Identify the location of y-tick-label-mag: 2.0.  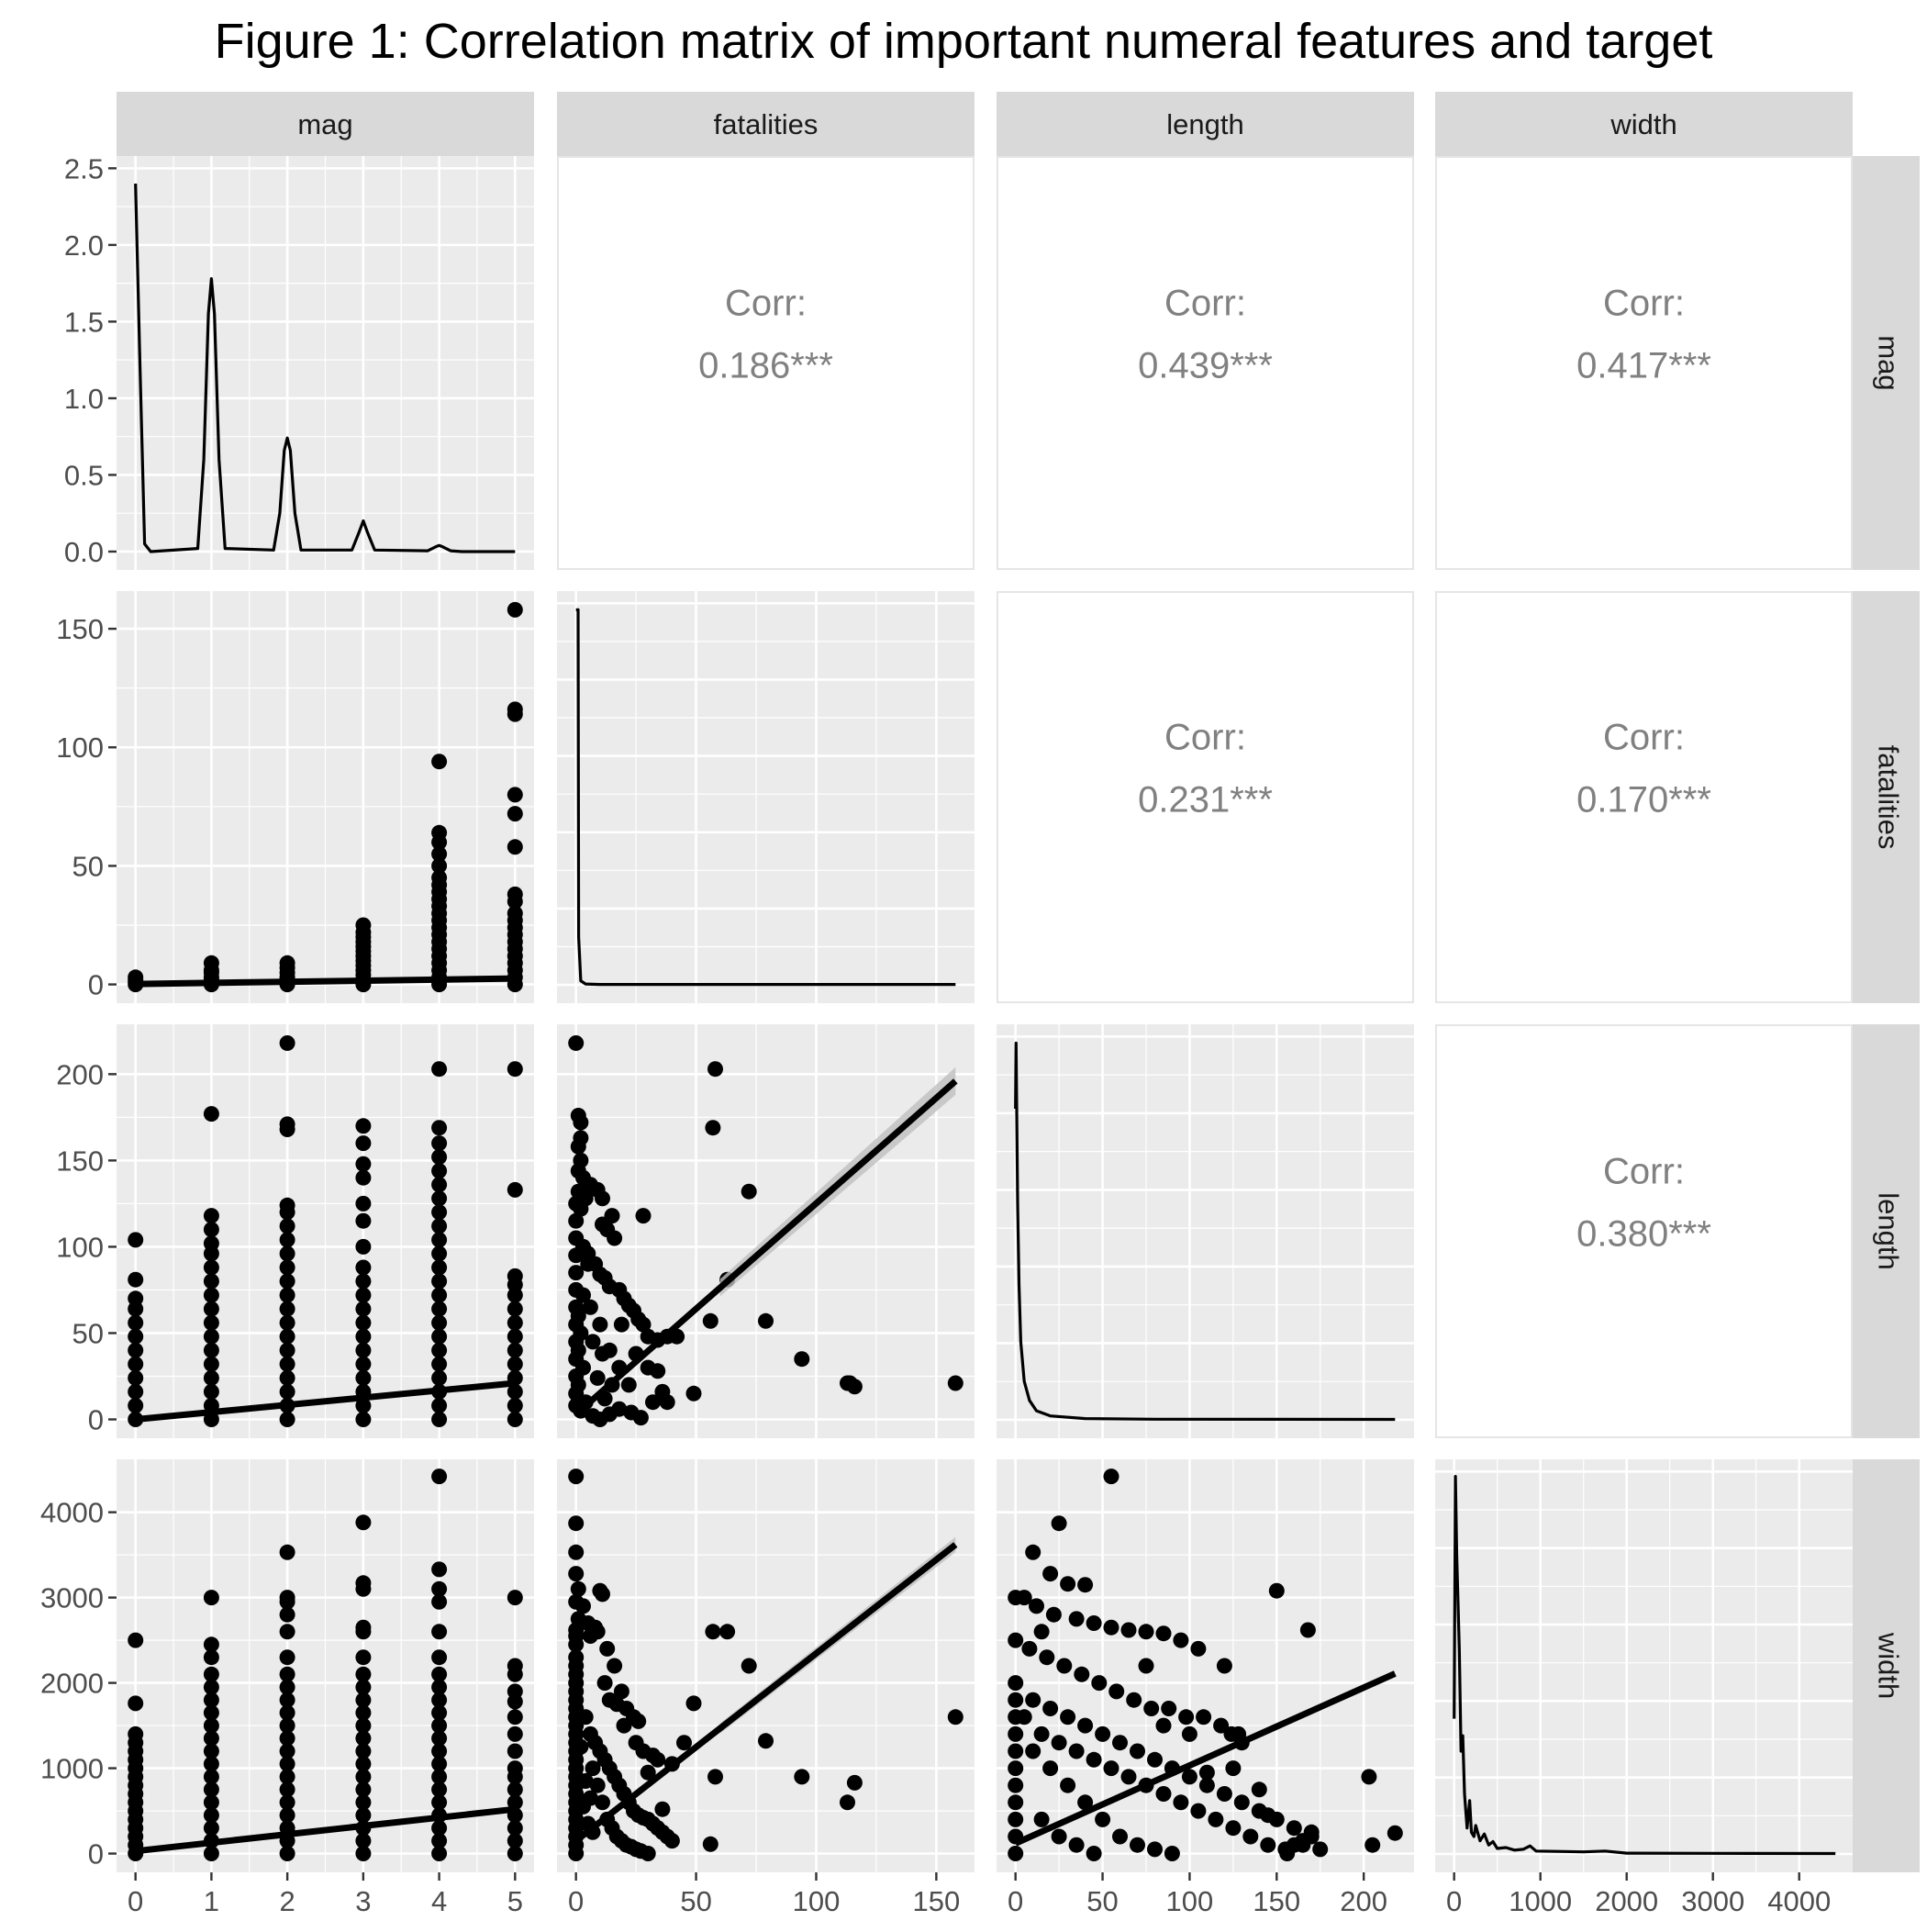
(84, 245).